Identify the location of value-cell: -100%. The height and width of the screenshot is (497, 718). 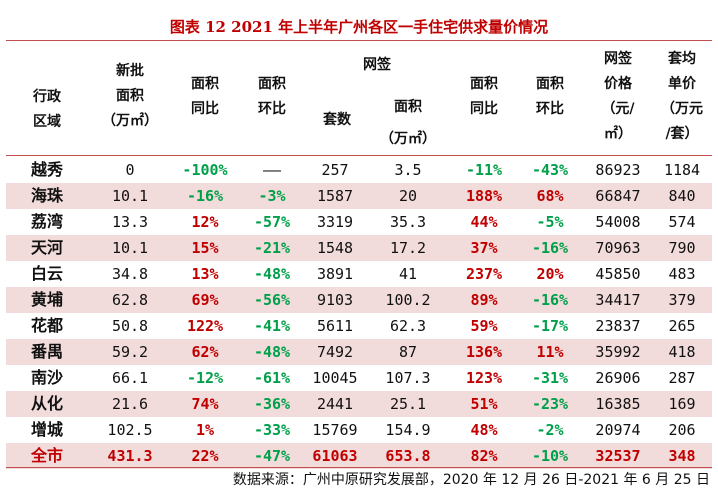
(205, 170).